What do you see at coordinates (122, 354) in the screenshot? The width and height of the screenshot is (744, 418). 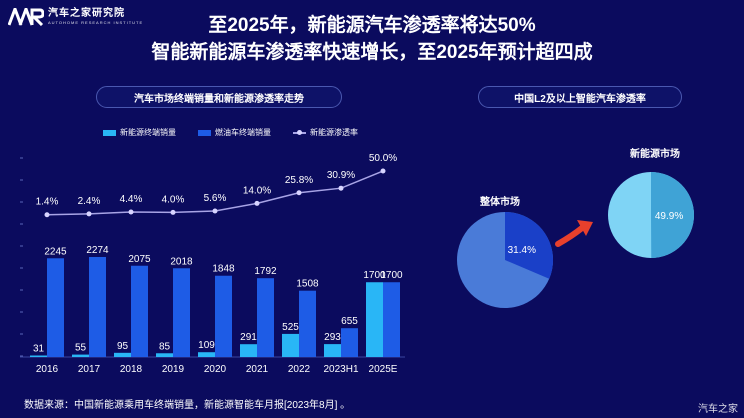 I see `bar-nev-2018` at bounding box center [122, 354].